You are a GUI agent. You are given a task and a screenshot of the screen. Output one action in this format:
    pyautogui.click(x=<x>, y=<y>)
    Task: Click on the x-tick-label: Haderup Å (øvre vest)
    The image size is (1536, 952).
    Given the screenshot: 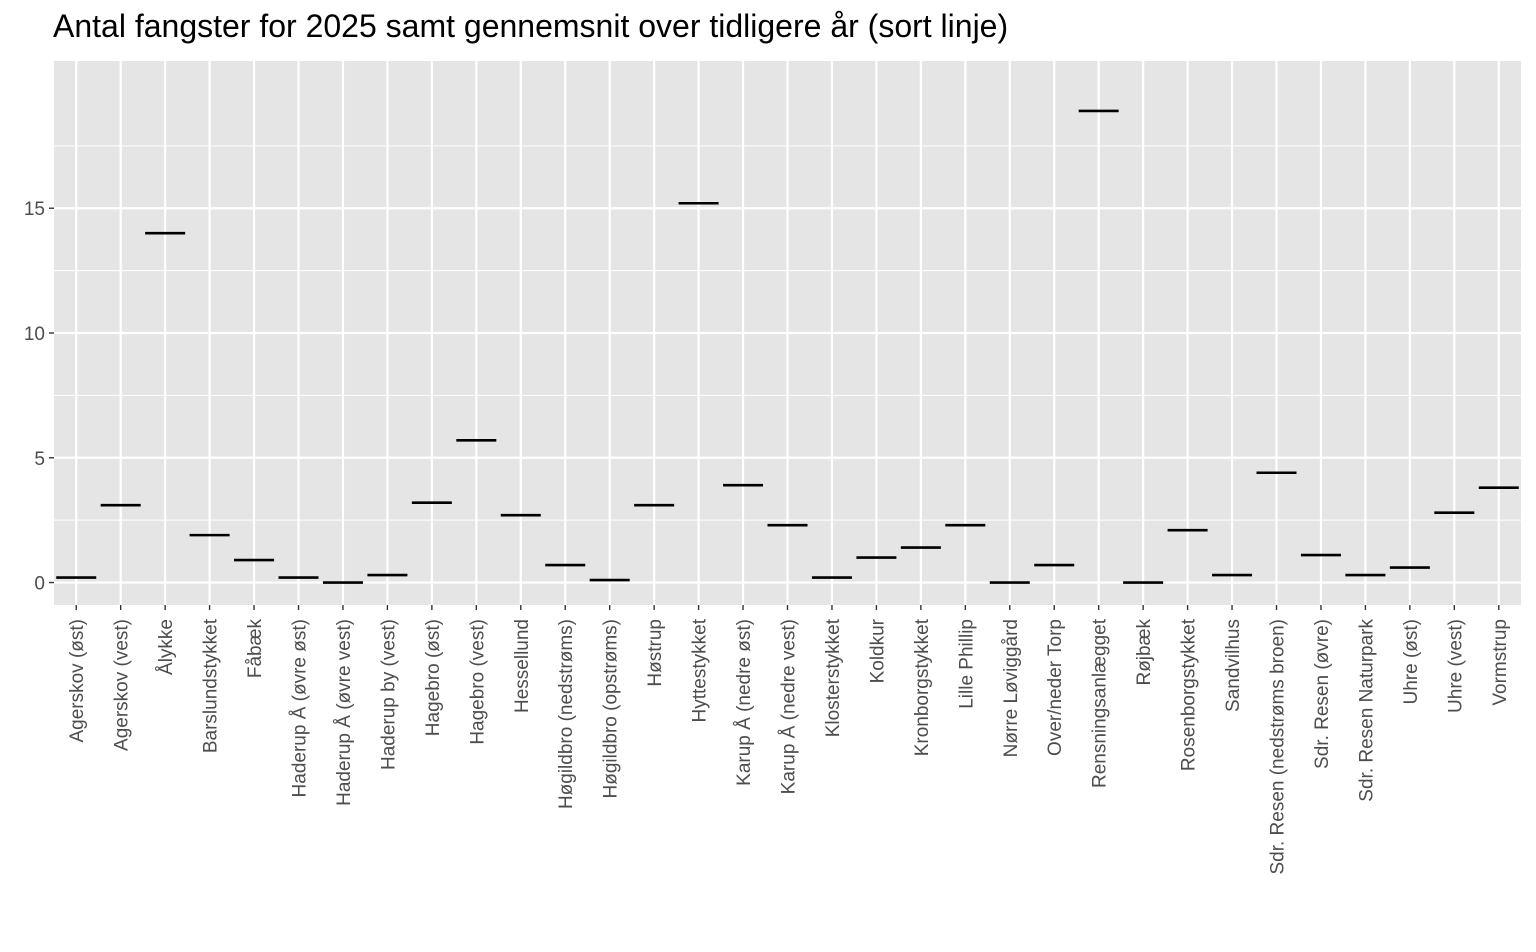 What is the action you would take?
    pyautogui.click(x=344, y=712)
    